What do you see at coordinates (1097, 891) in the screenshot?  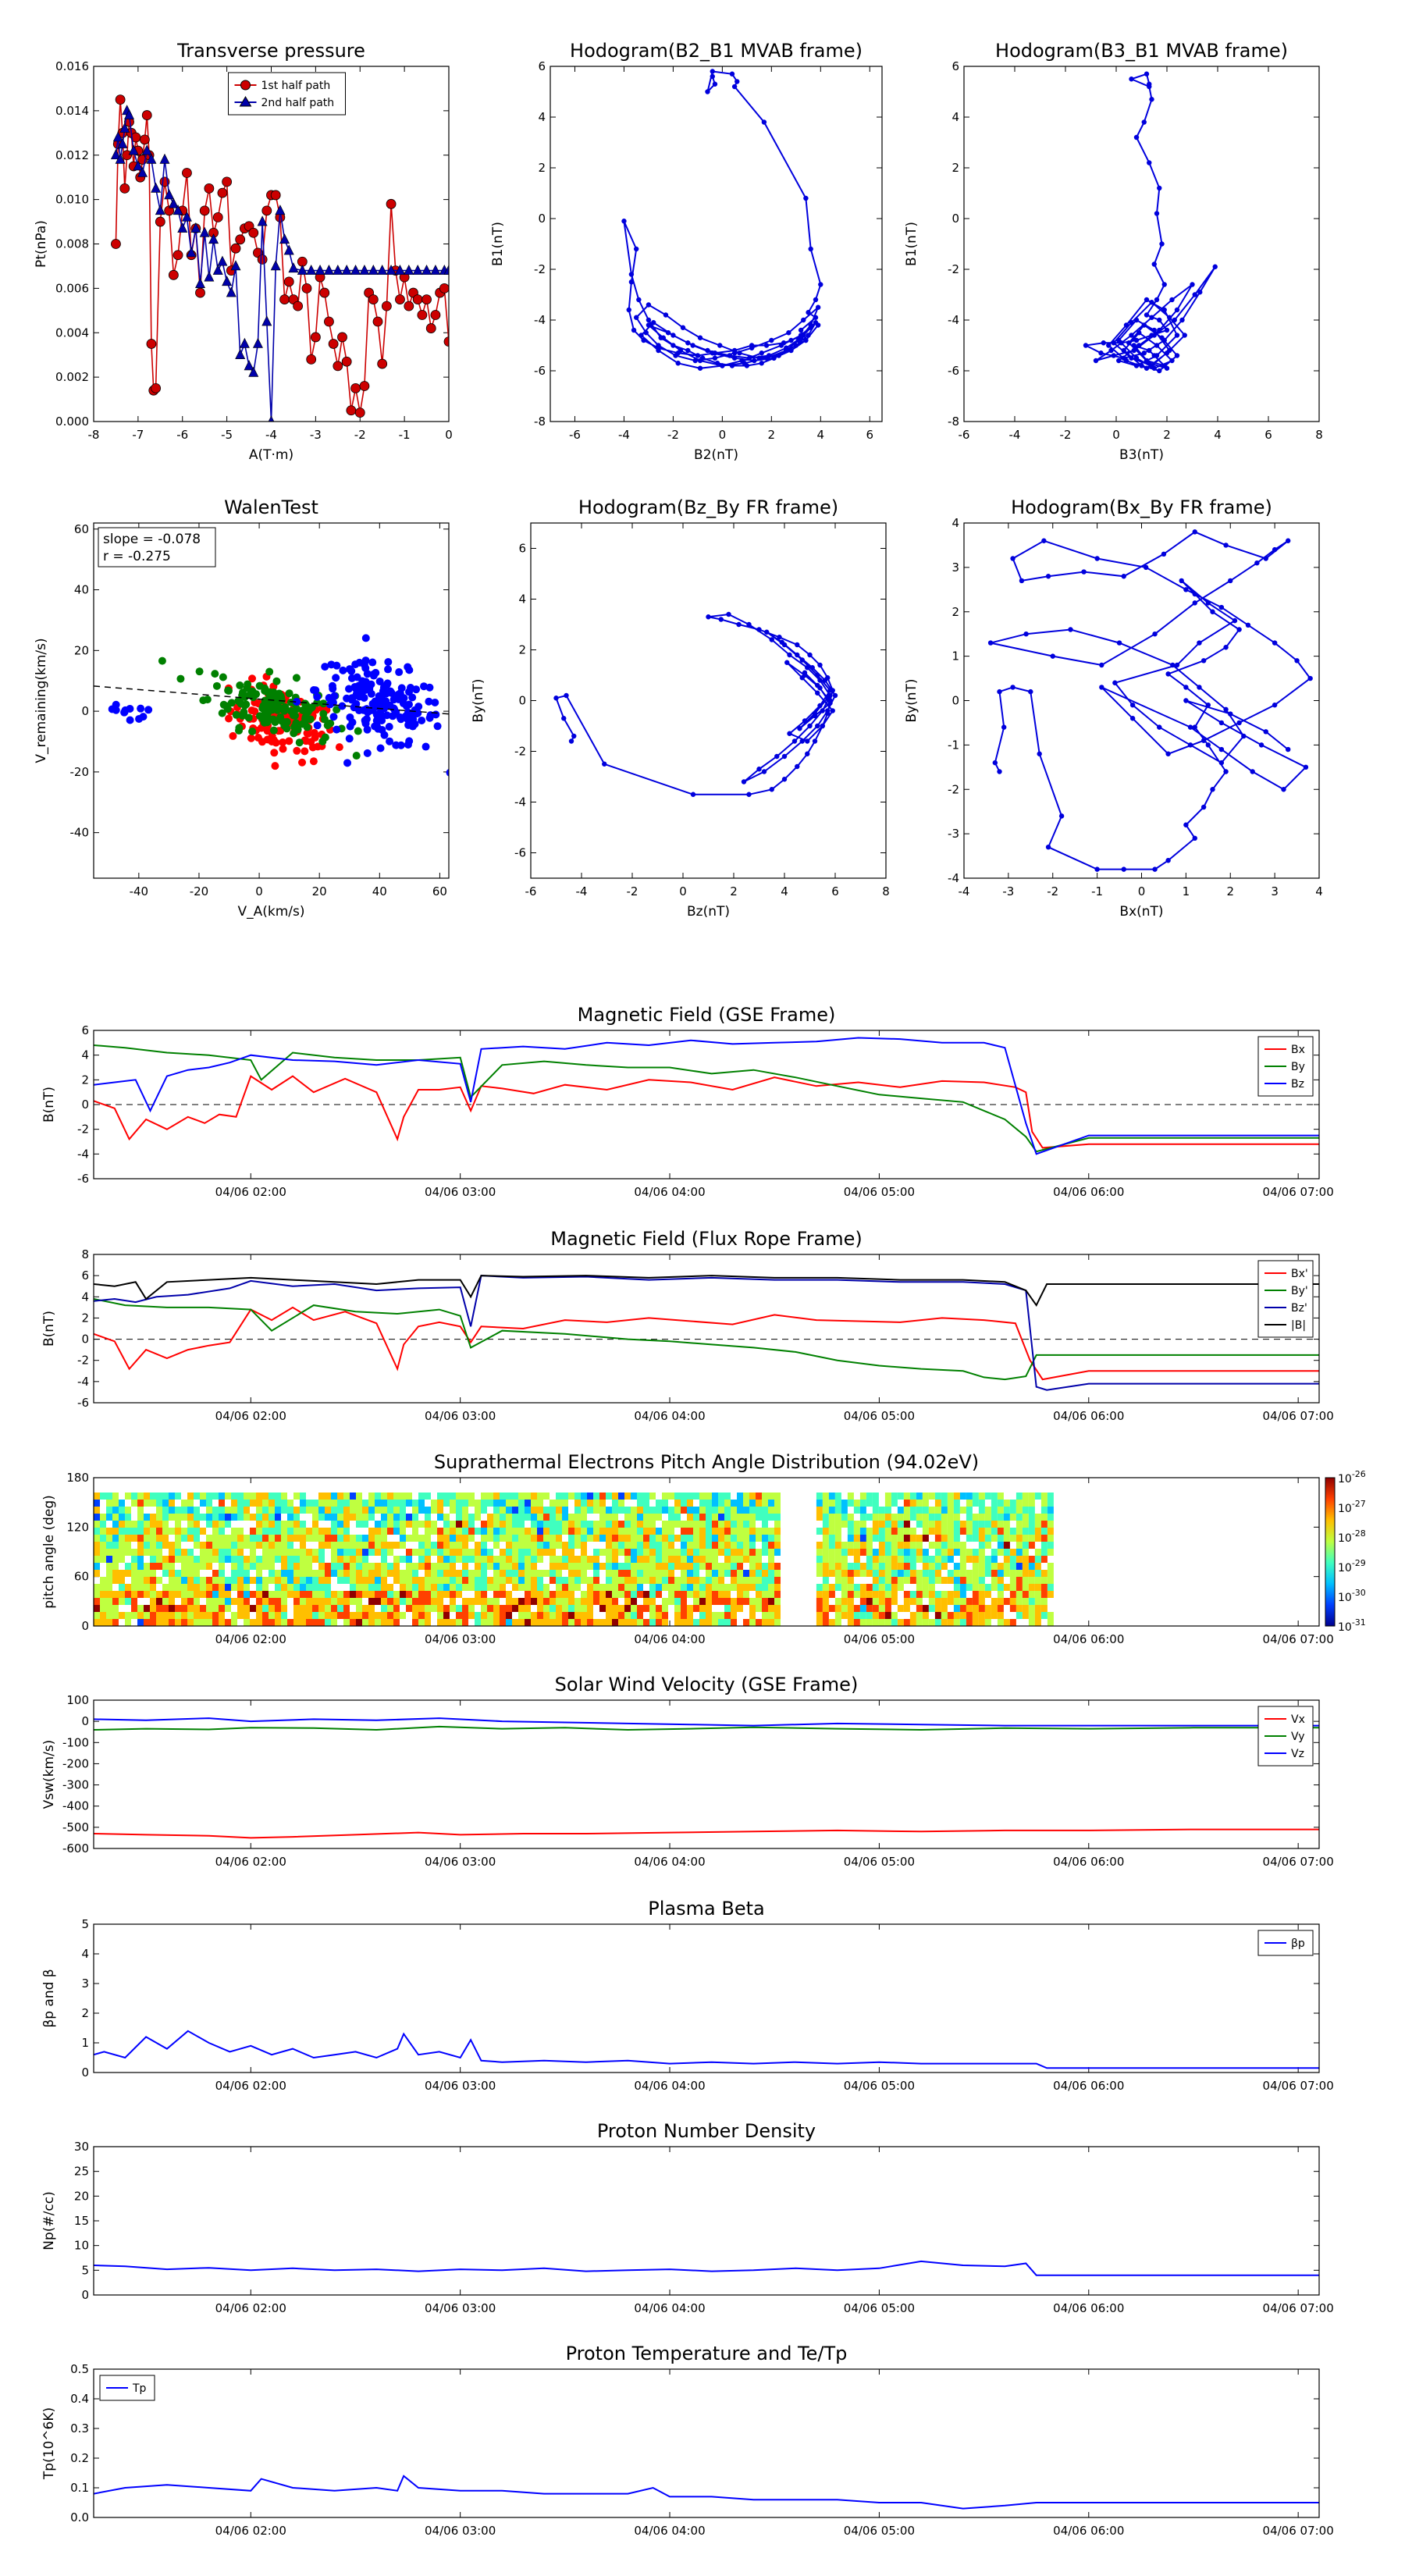 I see `x-tick-label: -1` at bounding box center [1097, 891].